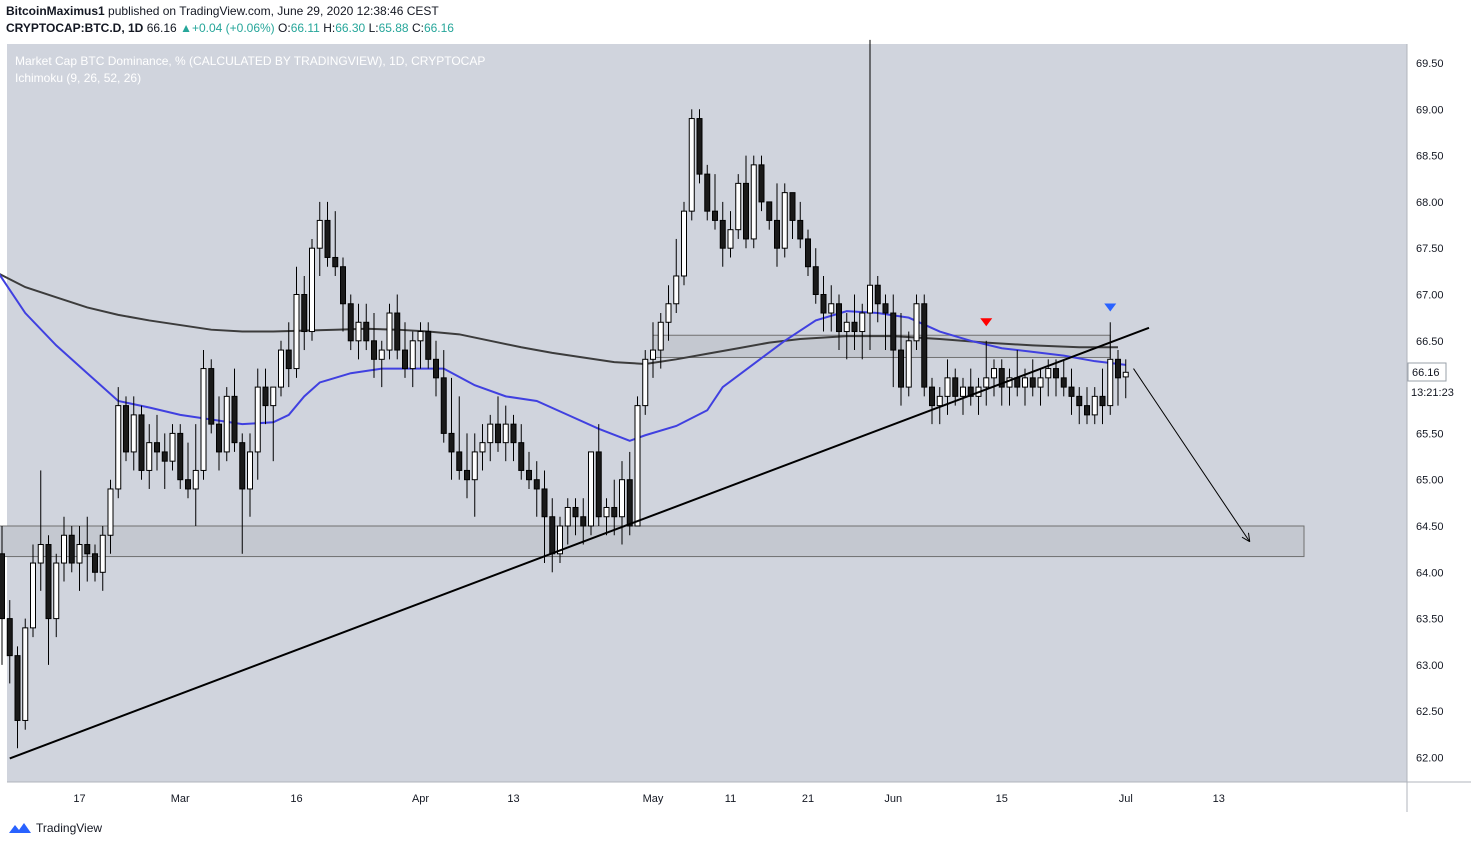 The image size is (1478, 849). Describe the element at coordinates (438, 28) in the screenshot. I see `close-value: 66.16` at that location.